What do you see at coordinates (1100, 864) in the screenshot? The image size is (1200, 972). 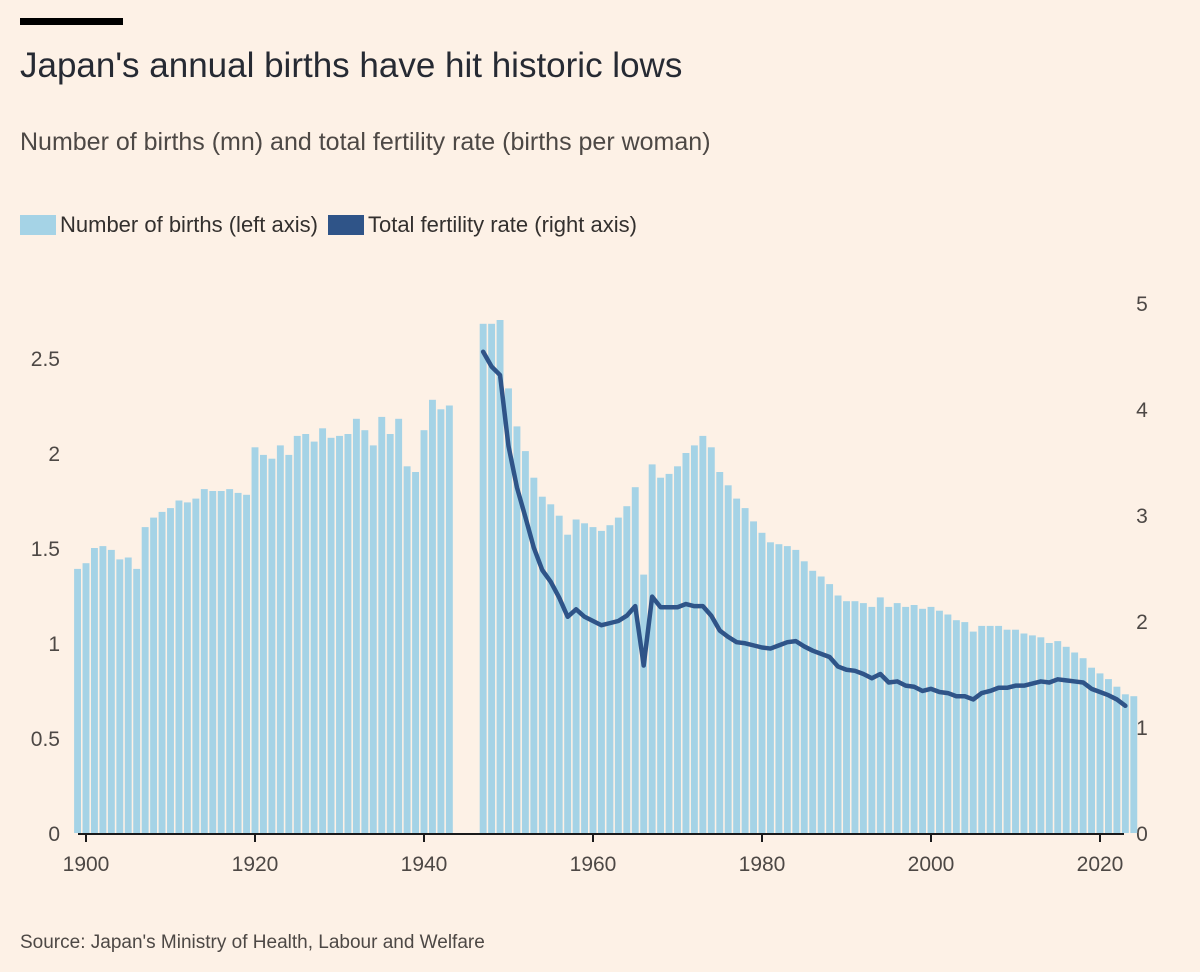 I see `x-tick-label: 2020` at bounding box center [1100, 864].